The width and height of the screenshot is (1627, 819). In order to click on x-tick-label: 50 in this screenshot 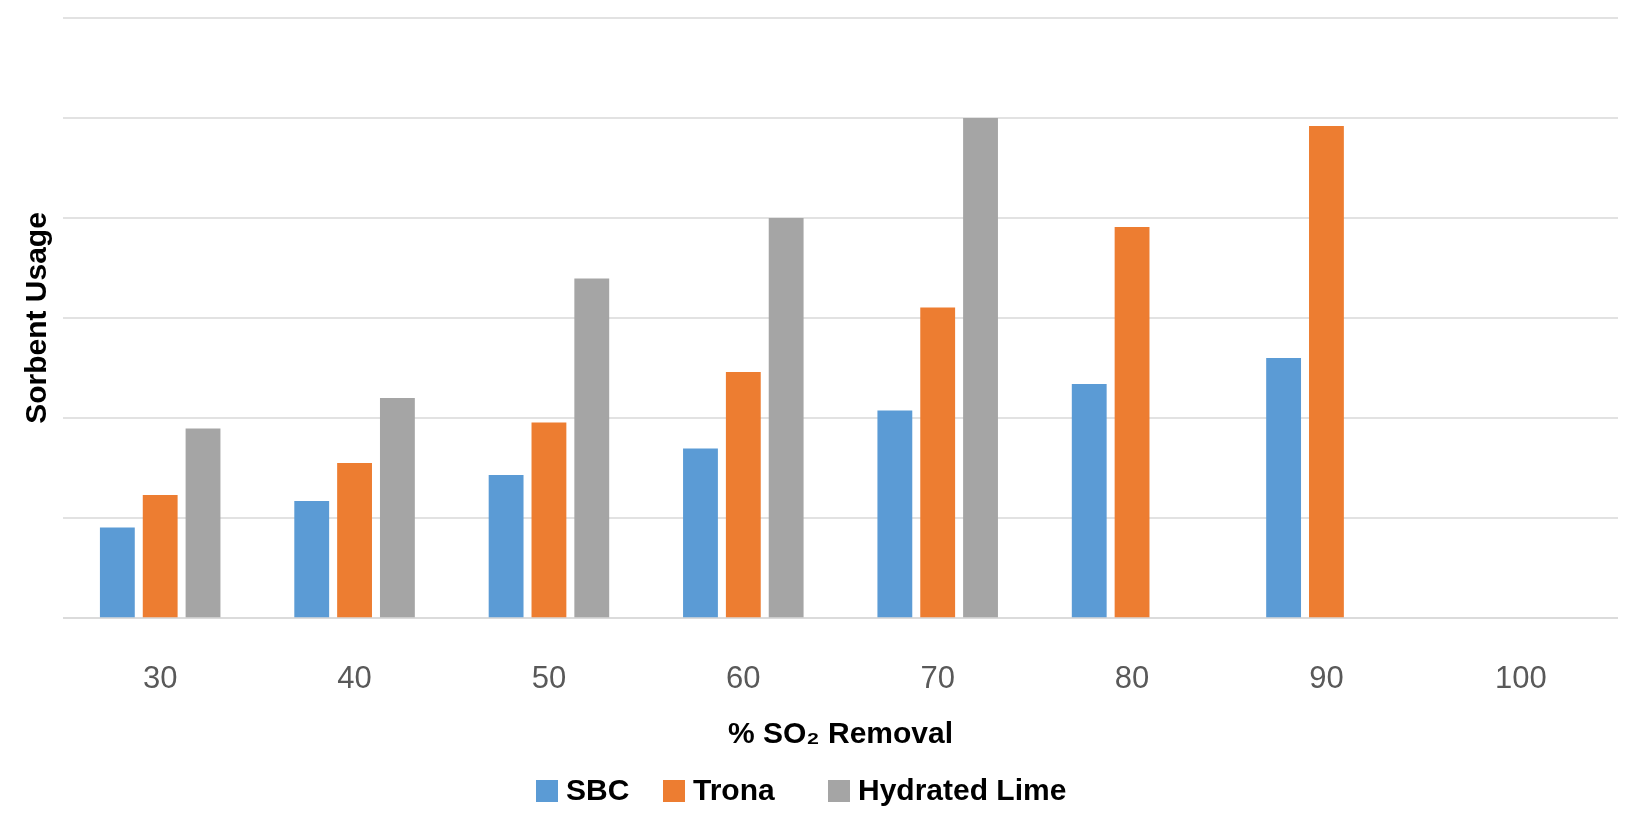, I will do `click(549, 677)`.